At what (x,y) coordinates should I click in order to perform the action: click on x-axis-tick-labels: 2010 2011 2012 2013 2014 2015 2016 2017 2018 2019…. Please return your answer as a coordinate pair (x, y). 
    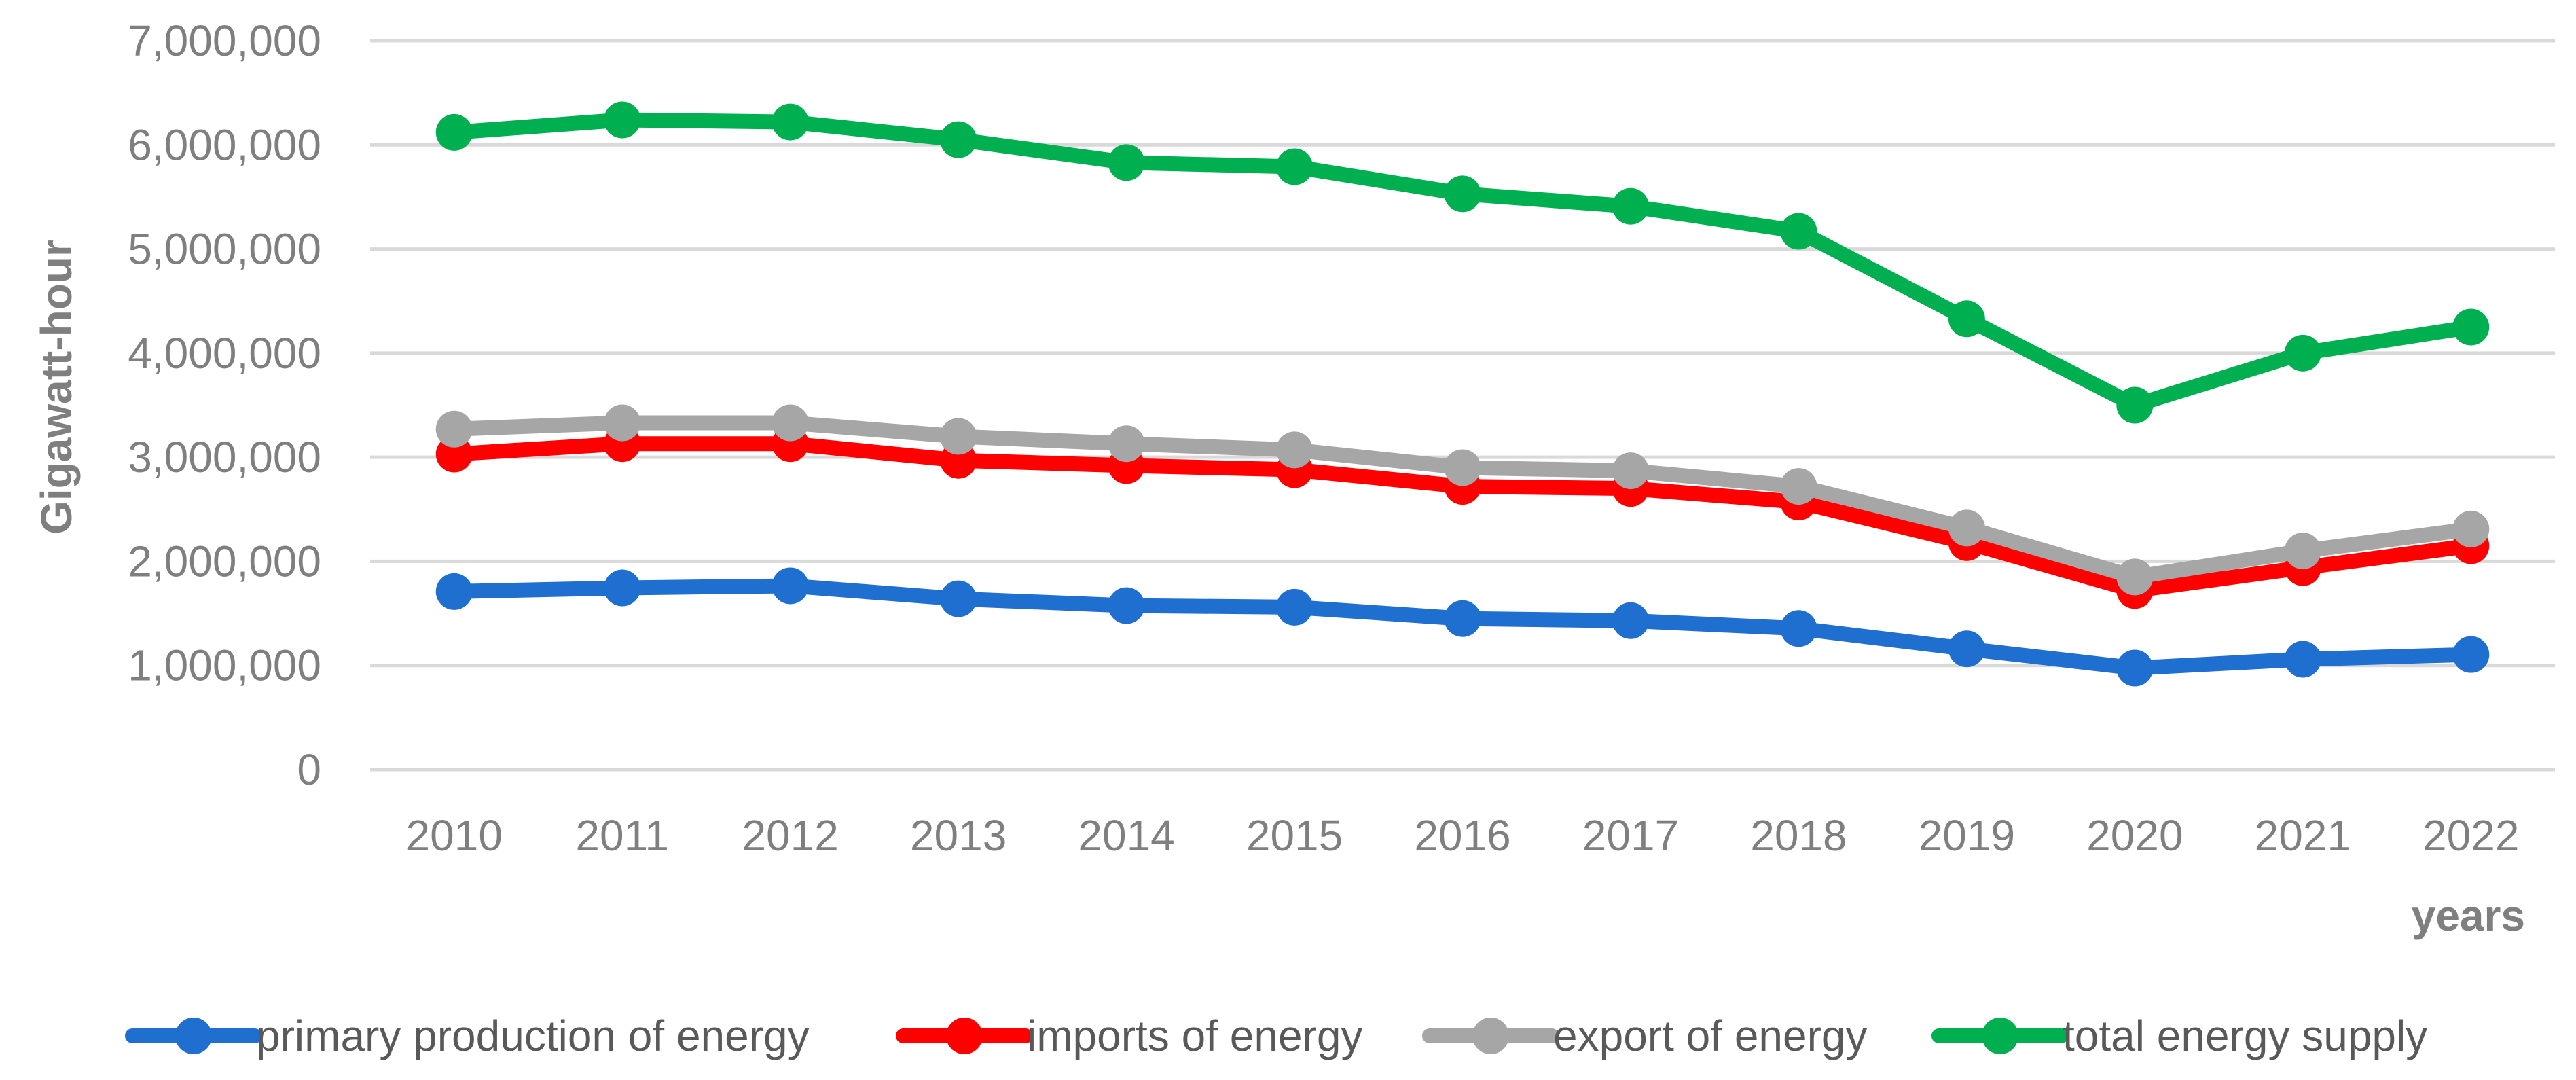
    Looking at the image, I should click on (1463, 835).